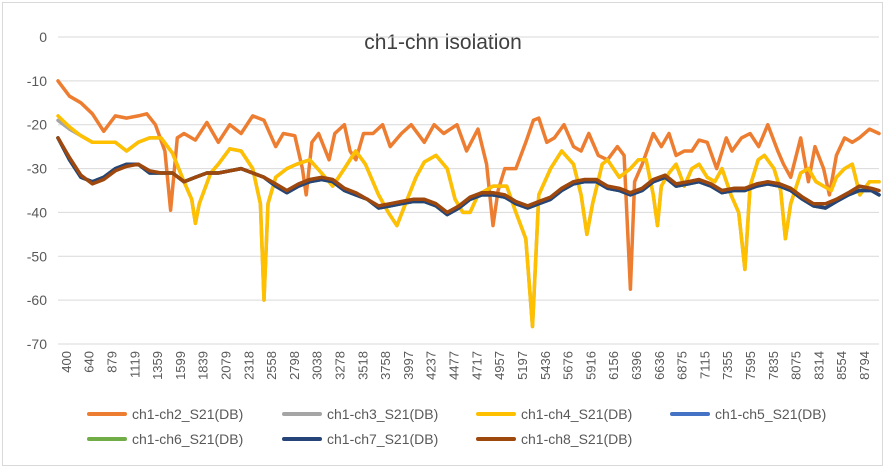 This screenshot has width=887, height=470. What do you see at coordinates (499, 365) in the screenshot?
I see `x-tick-label: 4957` at bounding box center [499, 365].